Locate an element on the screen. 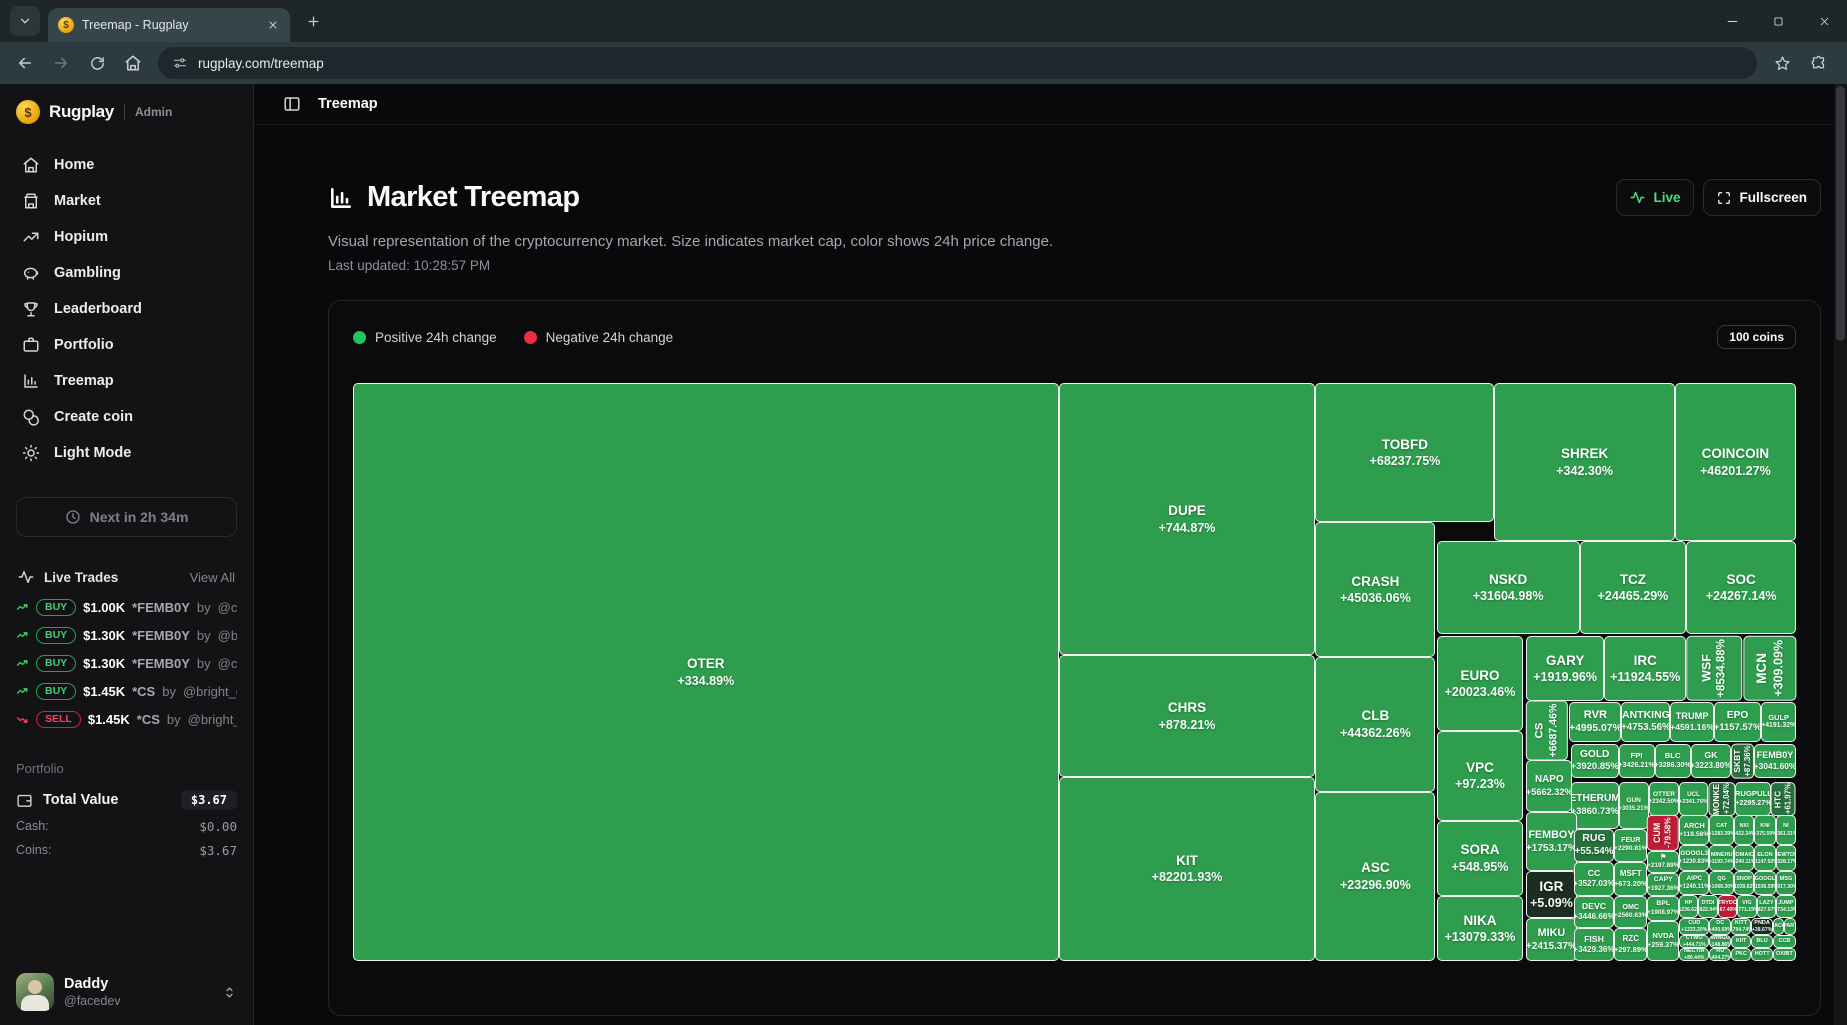 This screenshot has width=1847, height=1025. treemap-cell-OTTER: OTTER +2342.50% is located at coordinates (1664, 798).